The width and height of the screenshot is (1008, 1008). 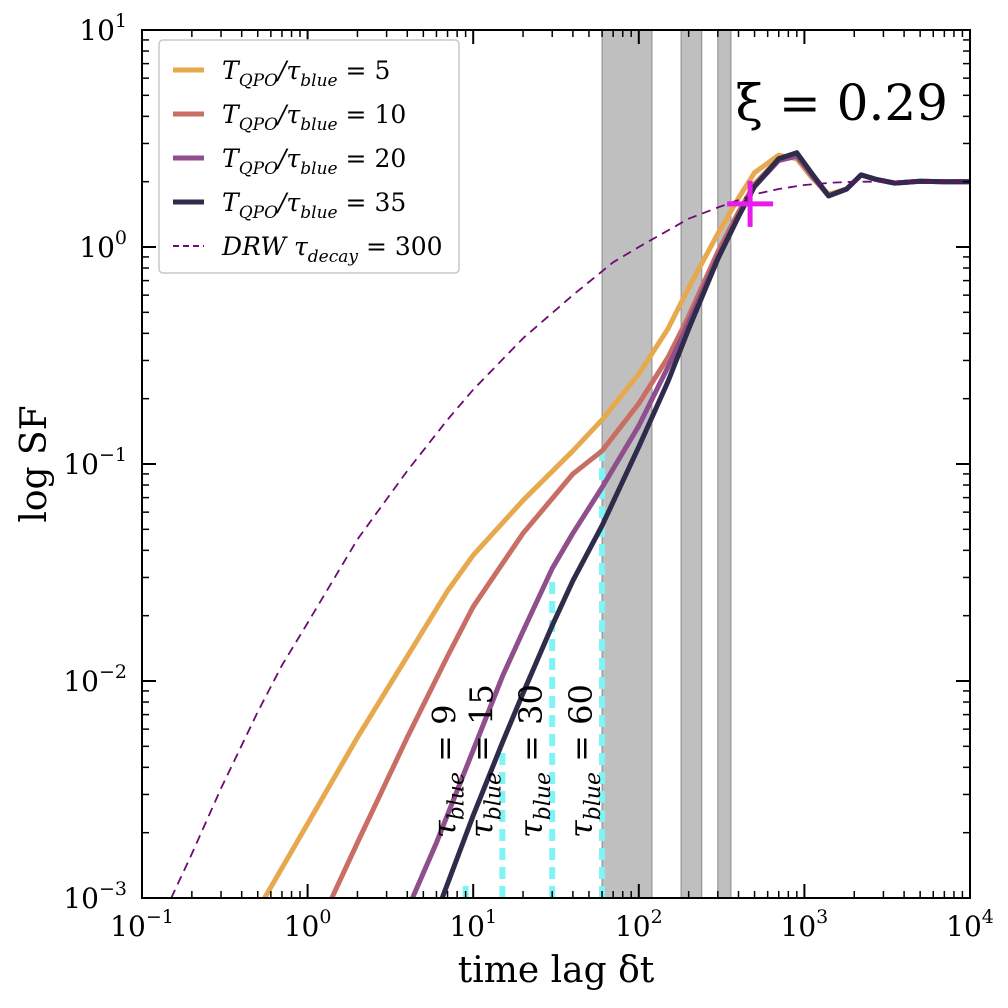 I want to click on y-tick-label: 10⁰, so click(x=103, y=245).